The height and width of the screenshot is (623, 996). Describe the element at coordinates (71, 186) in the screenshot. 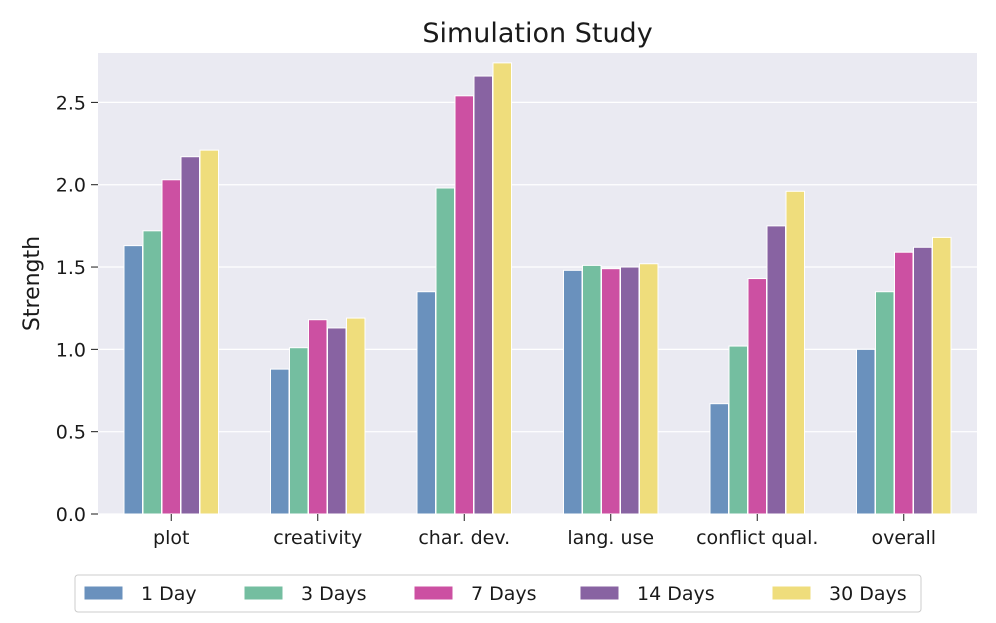

I see `y-tick-label: 2.0` at that location.